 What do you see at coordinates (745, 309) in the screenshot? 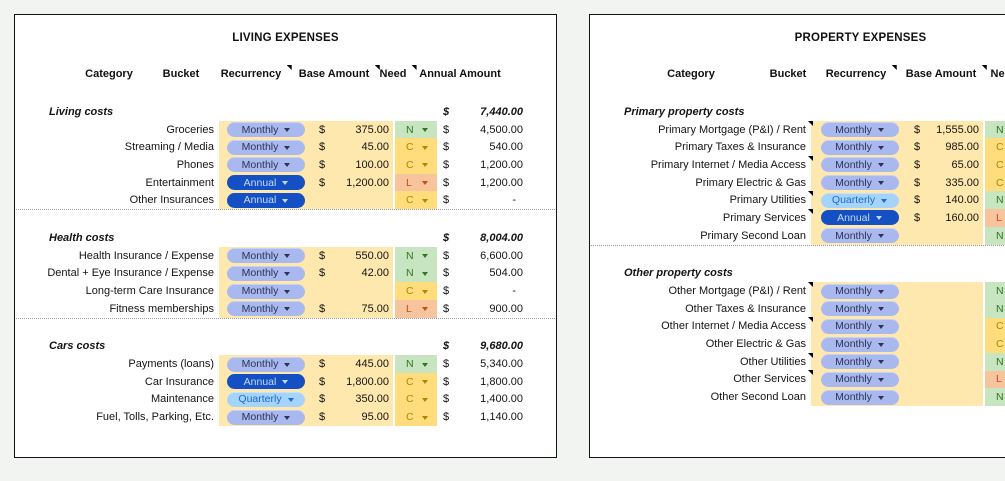
I see `row-label: Other Taxes & Insurance` at bounding box center [745, 309].